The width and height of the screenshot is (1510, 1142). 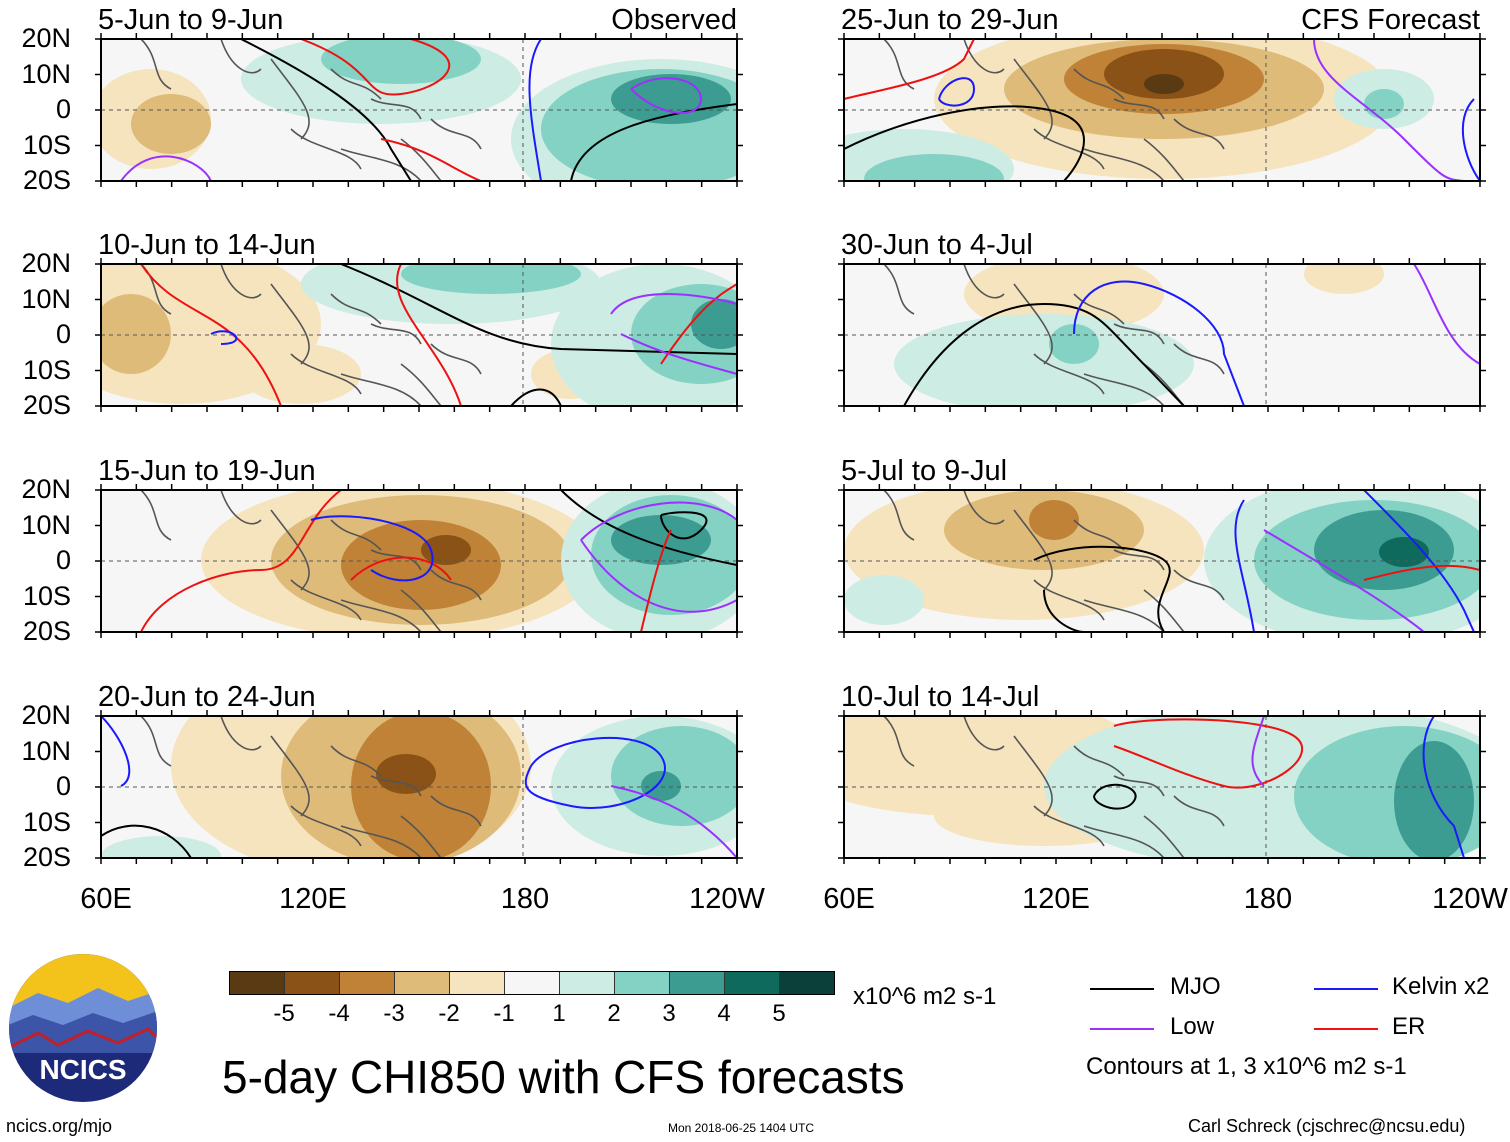 I want to click on colorbar-units: x10^6 m2 s-1, so click(x=925, y=996).